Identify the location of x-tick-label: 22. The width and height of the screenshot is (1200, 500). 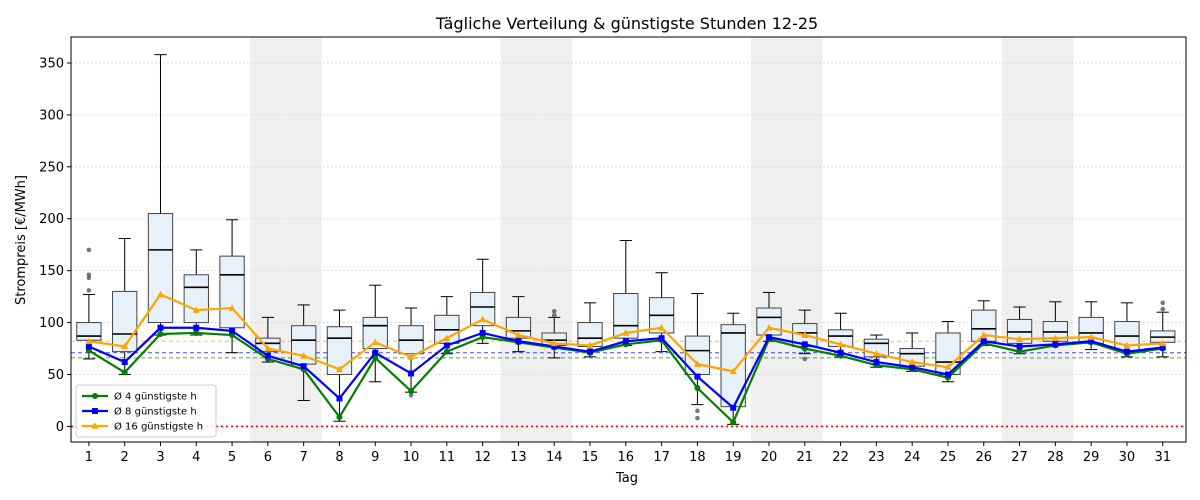
(840, 457).